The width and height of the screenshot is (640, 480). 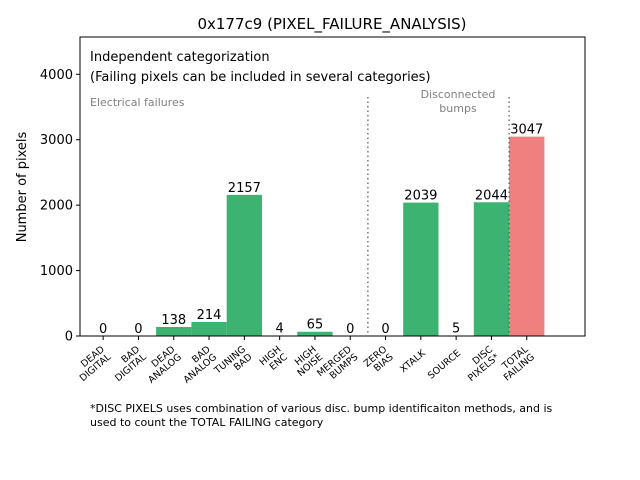 What do you see at coordinates (516, 364) in the screenshot?
I see `x-tick-label: TOTALFAILING` at bounding box center [516, 364].